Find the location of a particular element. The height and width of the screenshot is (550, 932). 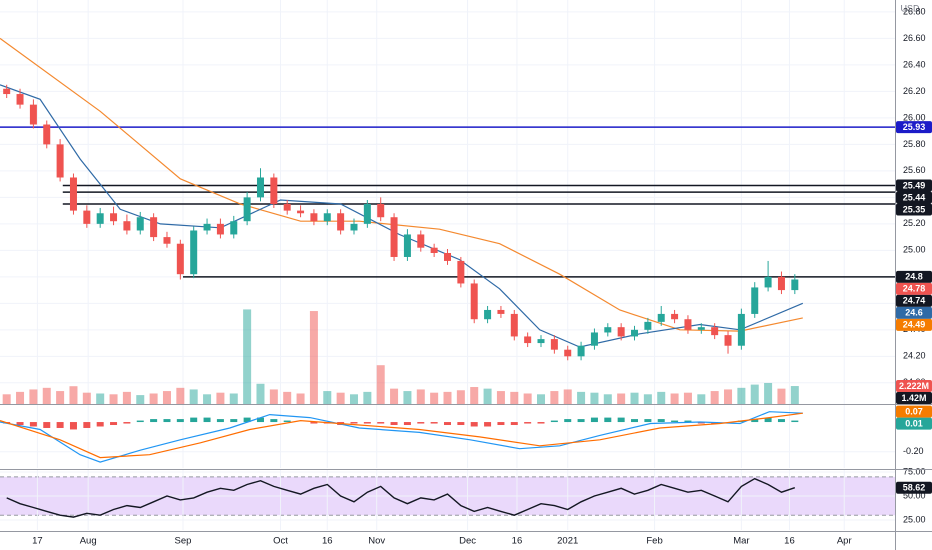

price-tag-label: 25.35 is located at coordinates (914, 209).